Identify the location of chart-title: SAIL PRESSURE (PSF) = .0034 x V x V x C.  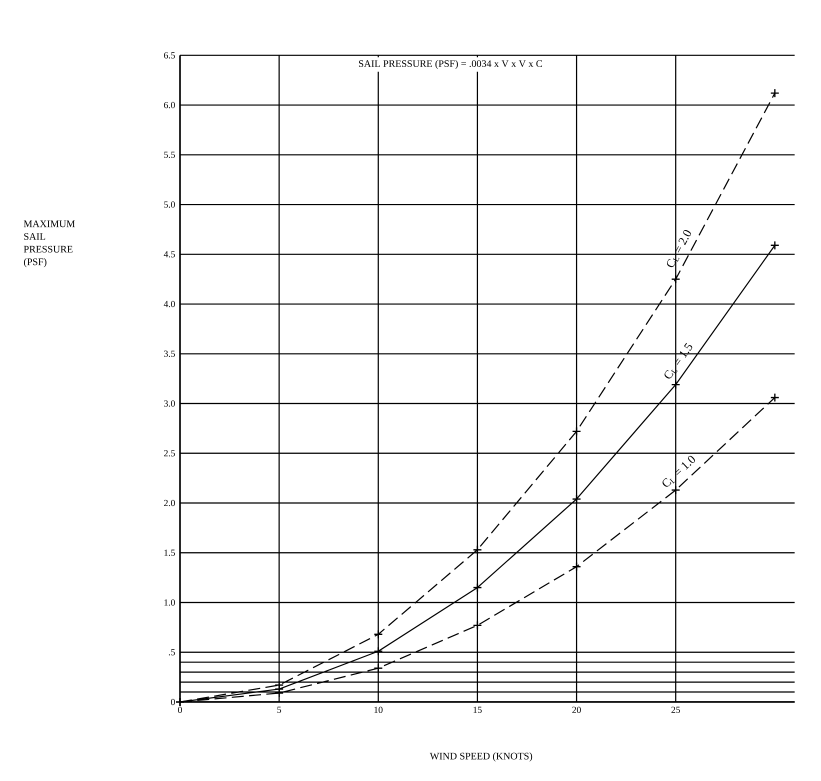
(450, 65).